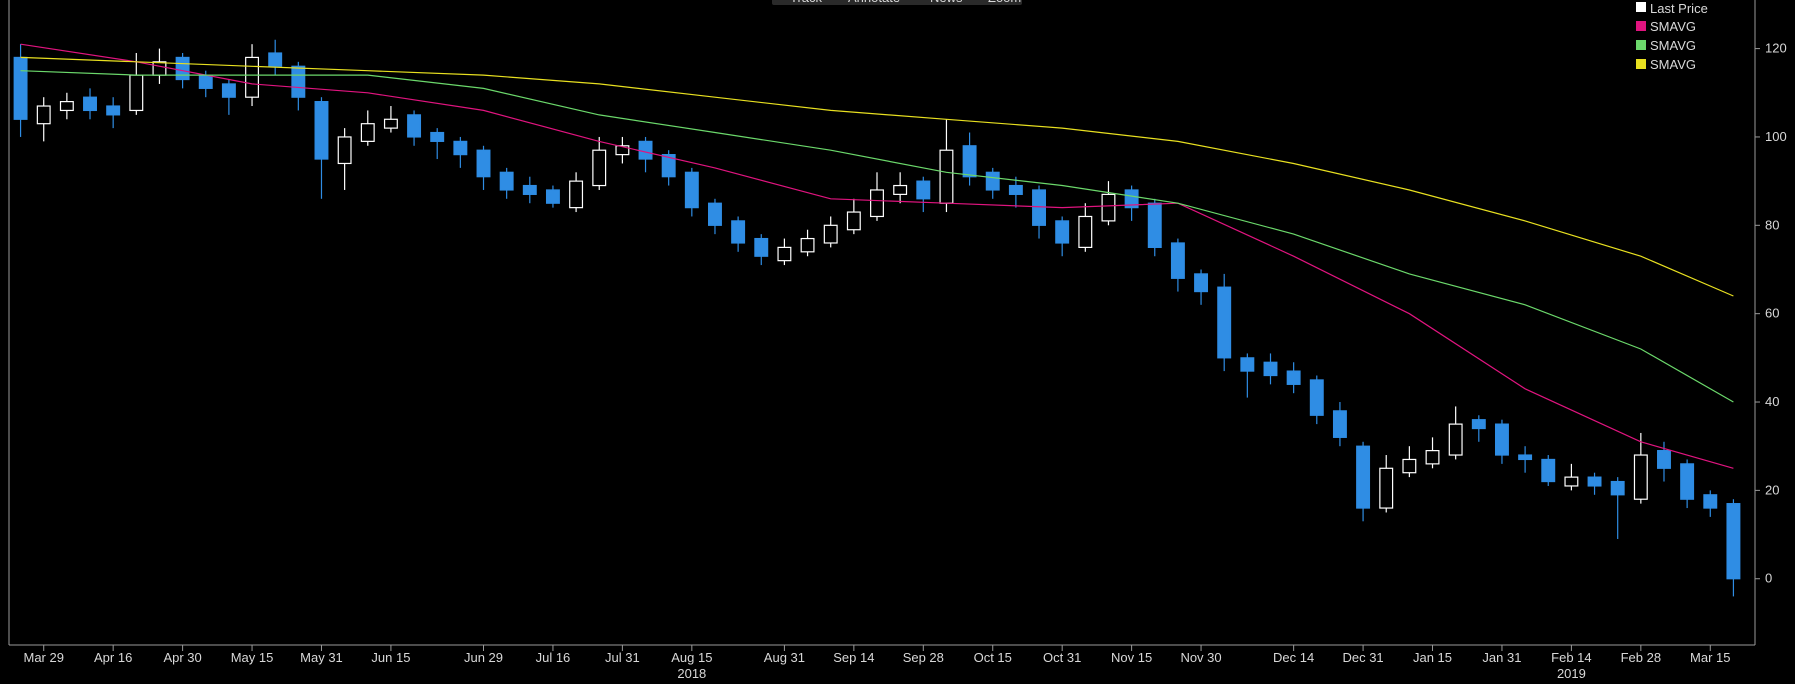  What do you see at coordinates (1679, 8) in the screenshot?
I see `legend-label: Last Price` at bounding box center [1679, 8].